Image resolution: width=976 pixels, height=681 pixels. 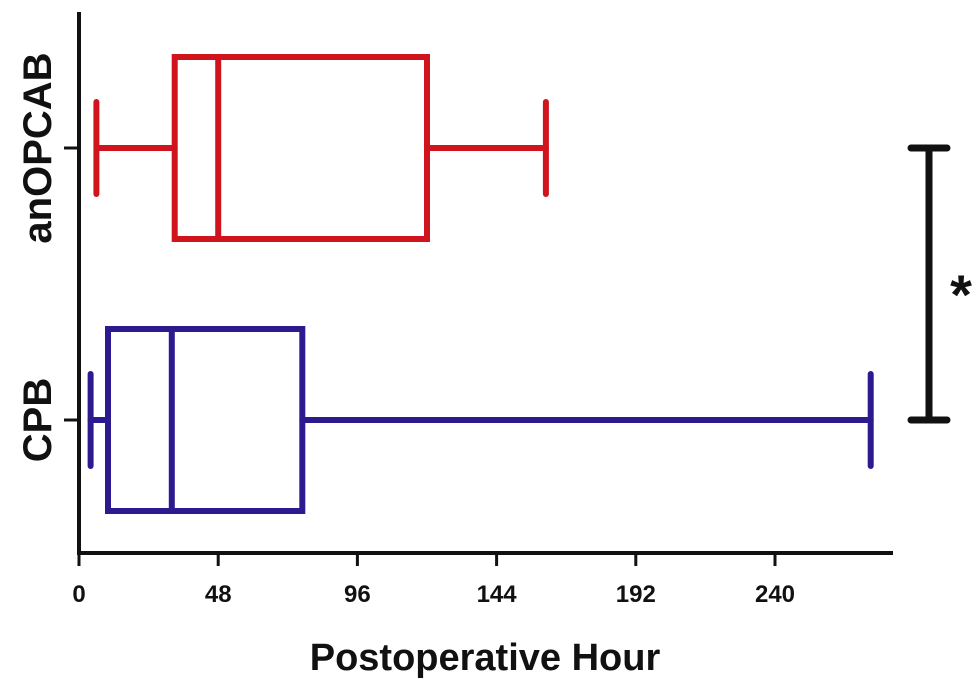 What do you see at coordinates (357, 594) in the screenshot?
I see `x-tick-label-96: 96` at bounding box center [357, 594].